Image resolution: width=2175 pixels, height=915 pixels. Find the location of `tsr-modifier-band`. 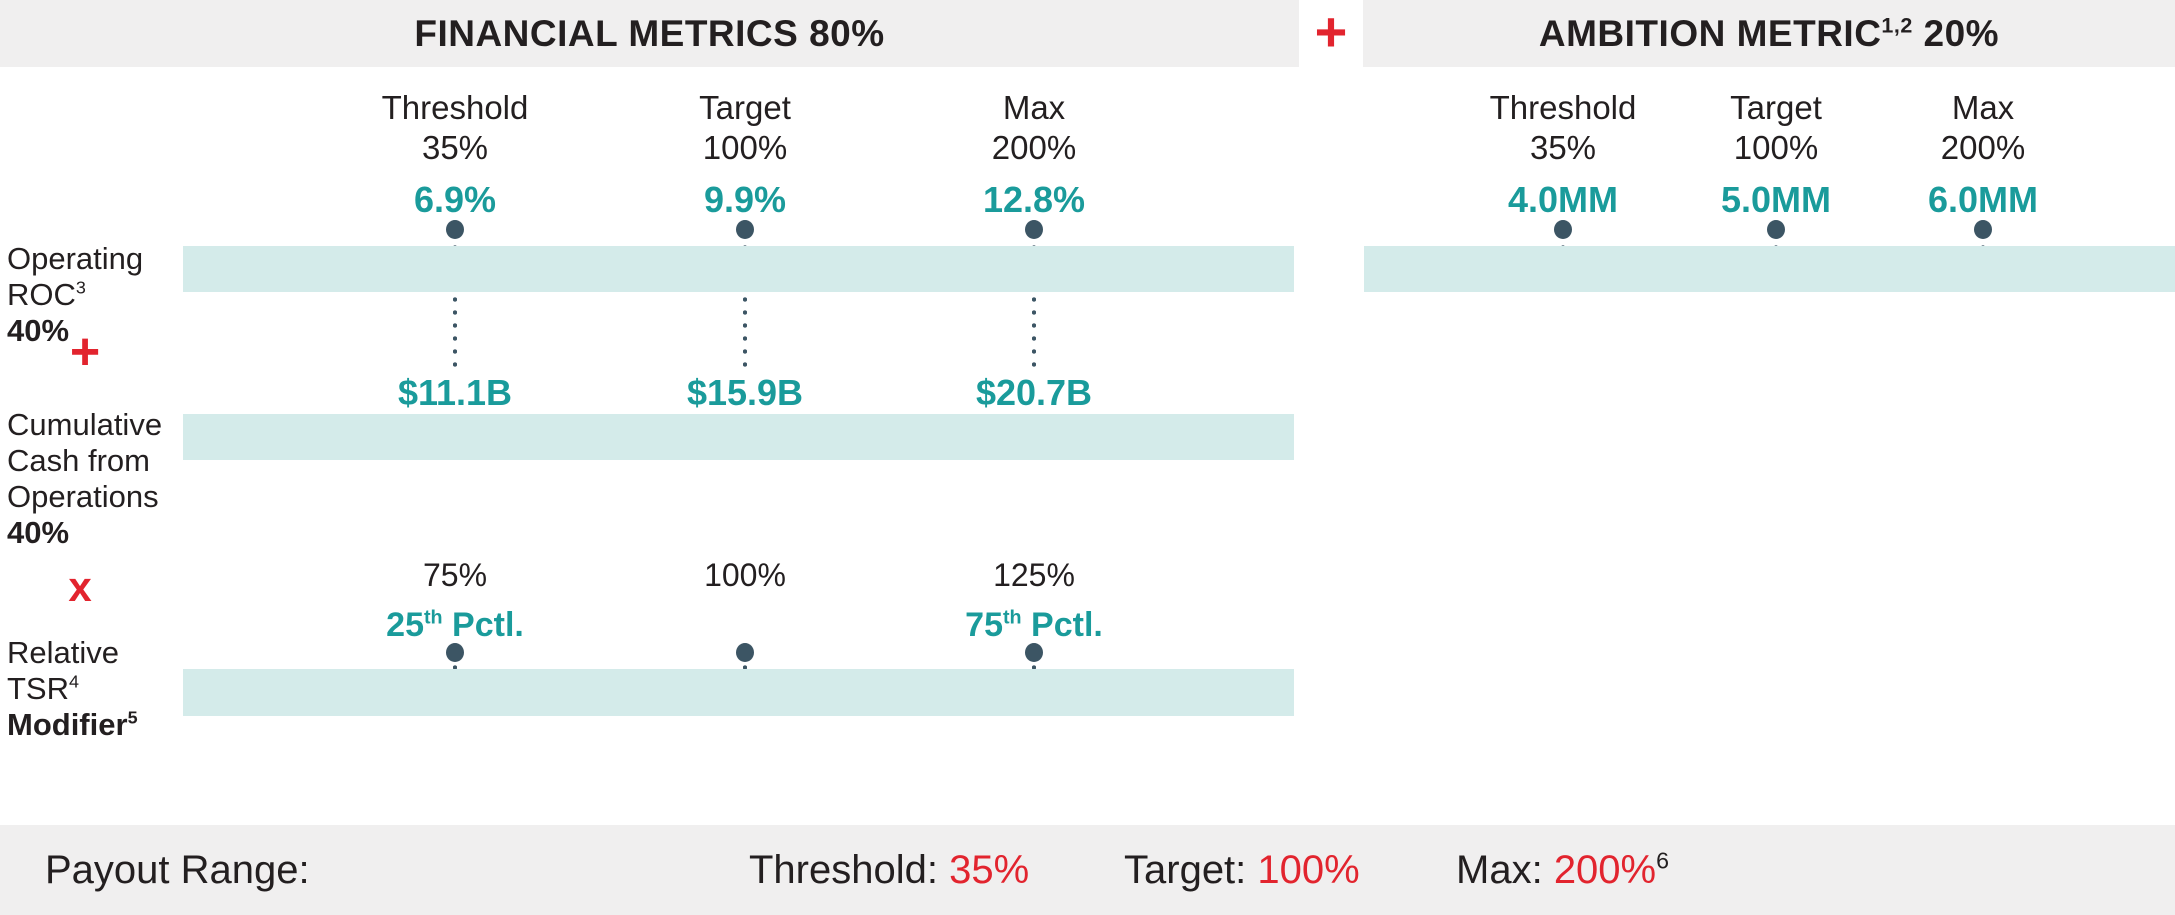

tsr-modifier-band is located at coordinates (738, 692).